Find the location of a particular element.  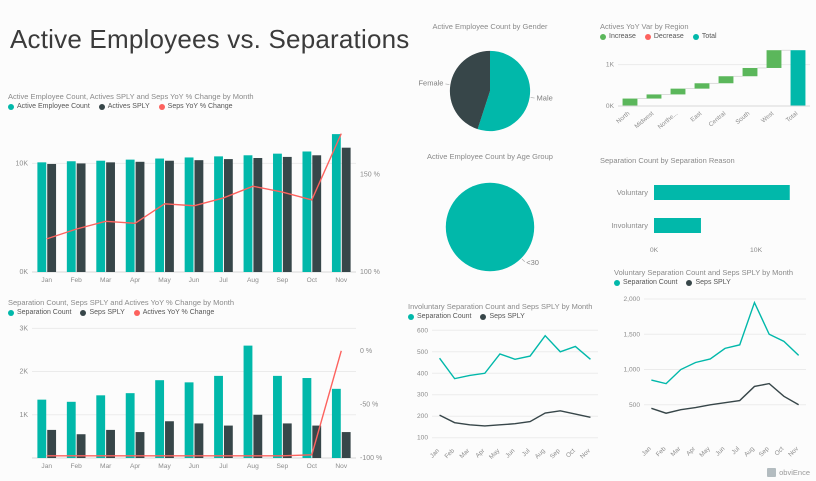

separation-reason-plot: Voluntary Involuntary 0K 10K is located at coordinates (705, 213).